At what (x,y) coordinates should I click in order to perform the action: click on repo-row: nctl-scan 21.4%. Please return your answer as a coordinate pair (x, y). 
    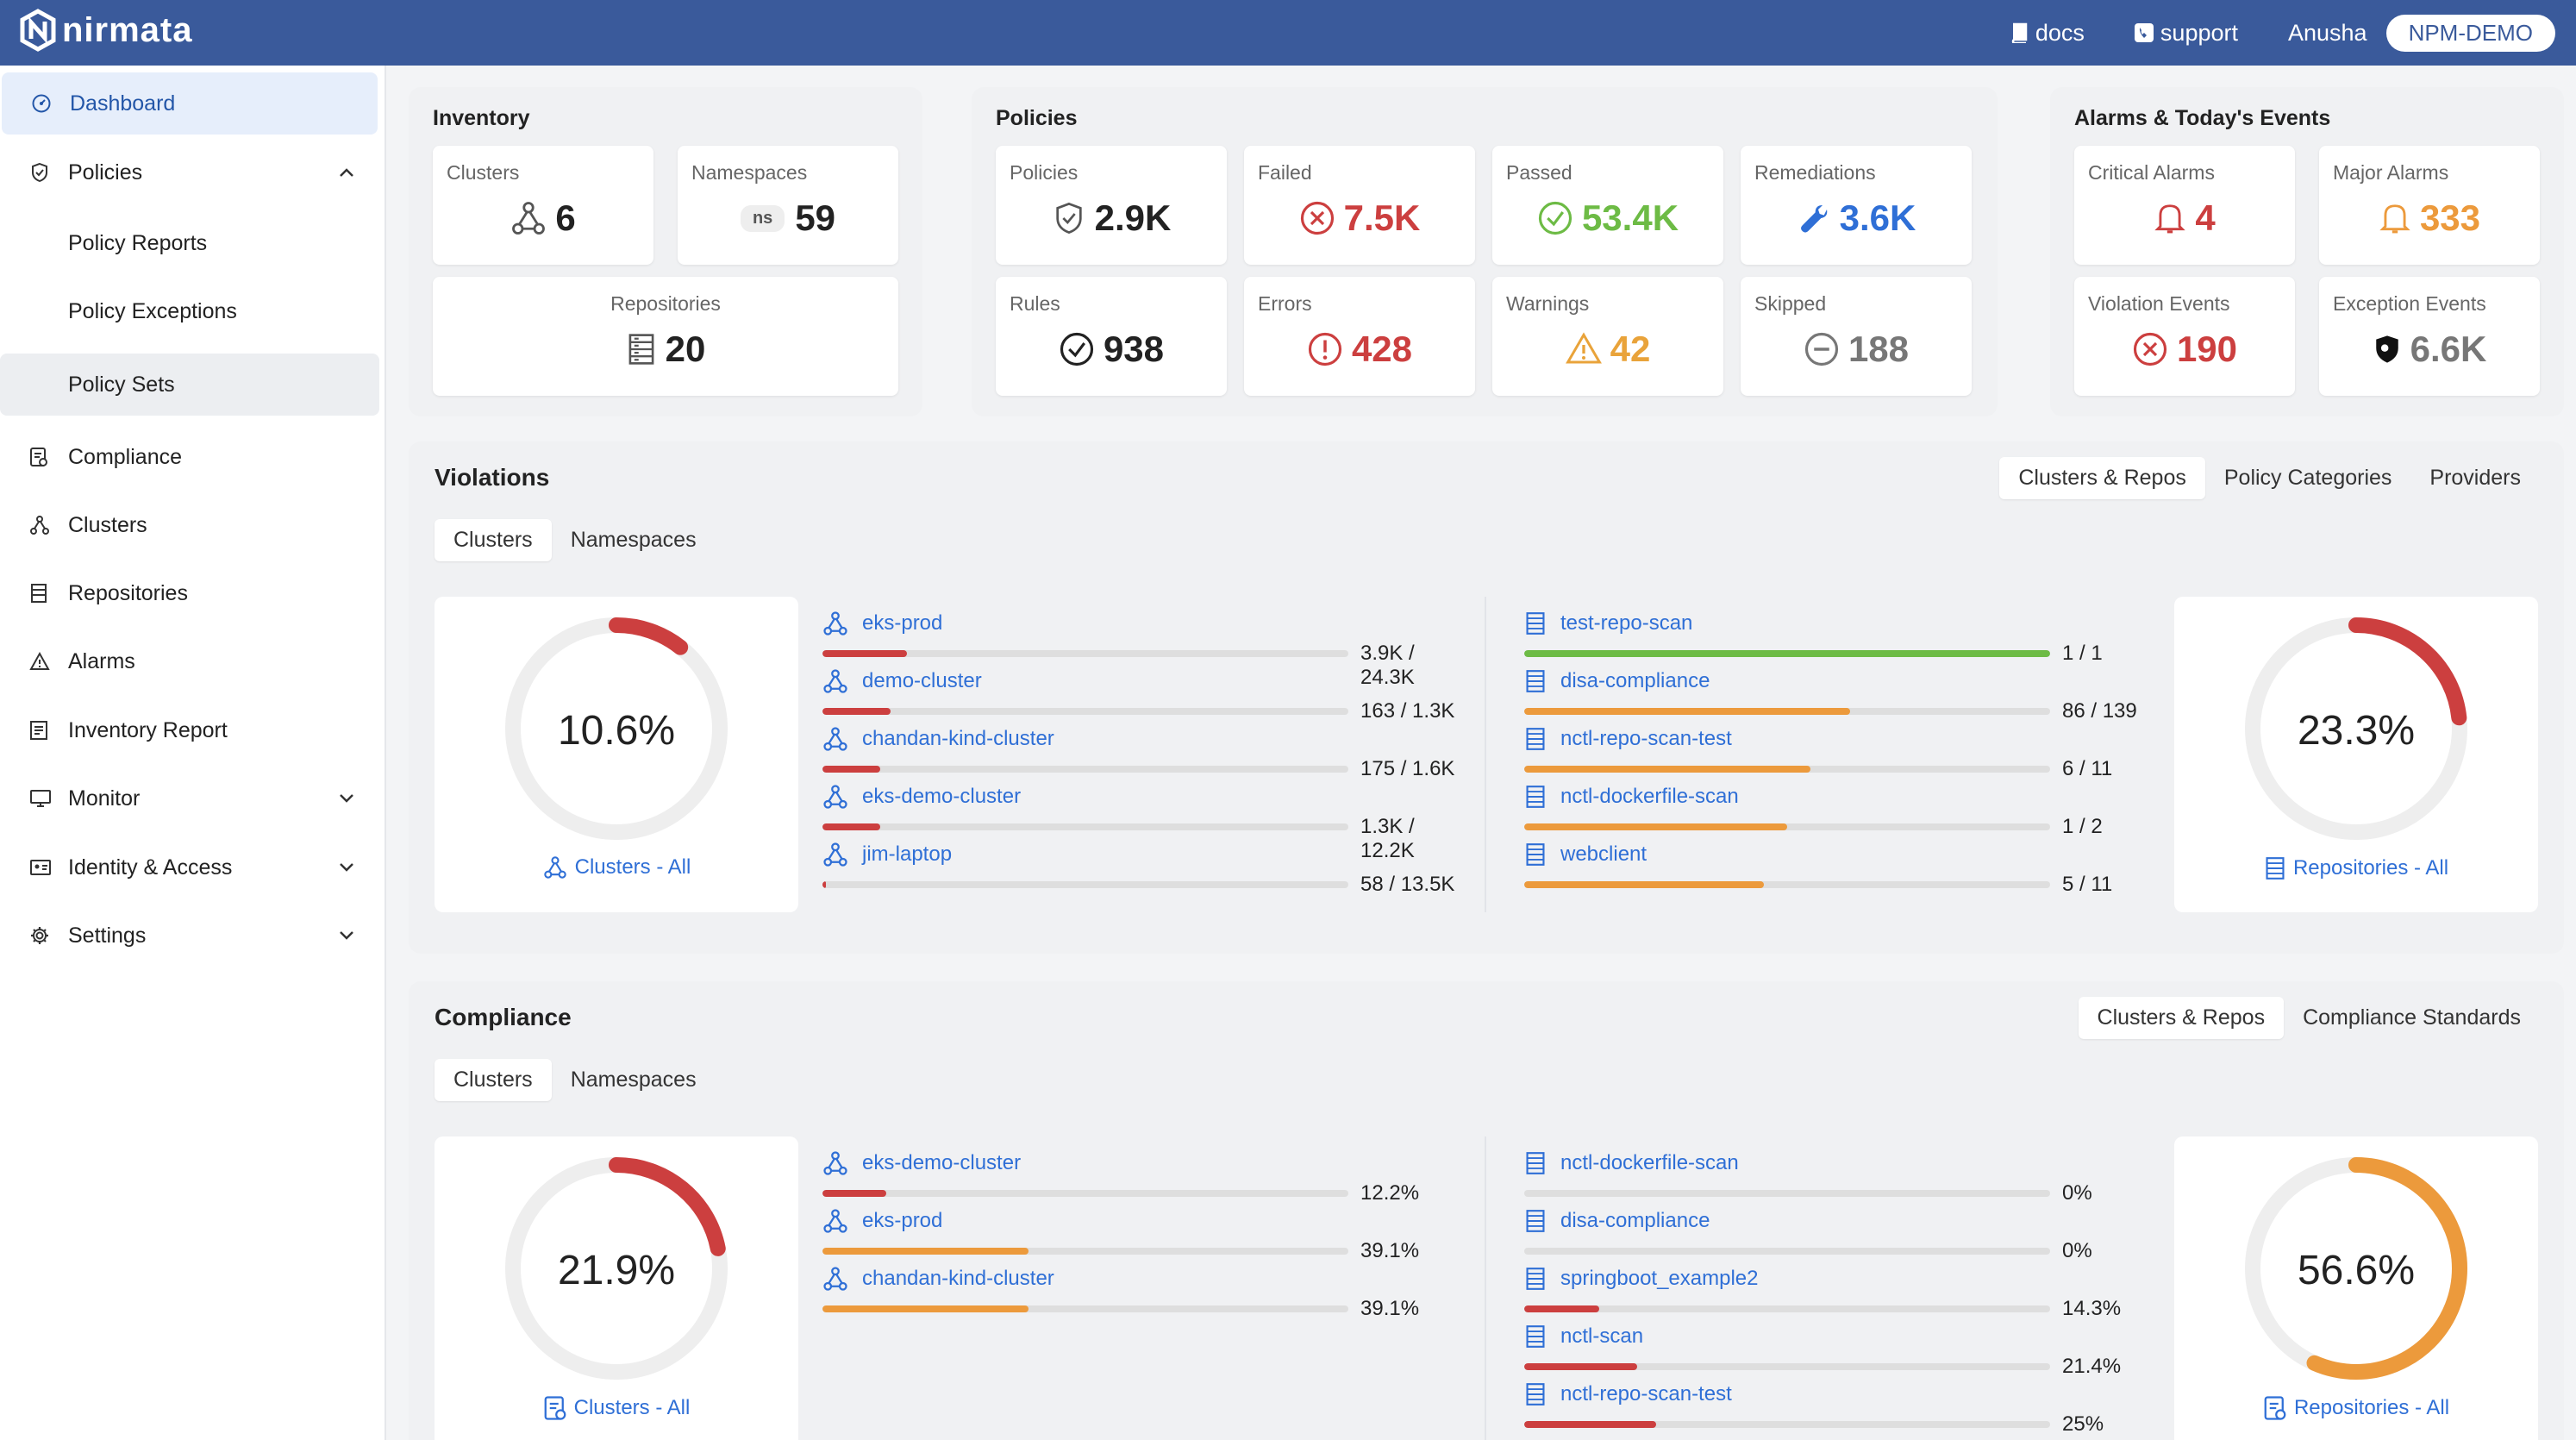
    Looking at the image, I should click on (1843, 1353).